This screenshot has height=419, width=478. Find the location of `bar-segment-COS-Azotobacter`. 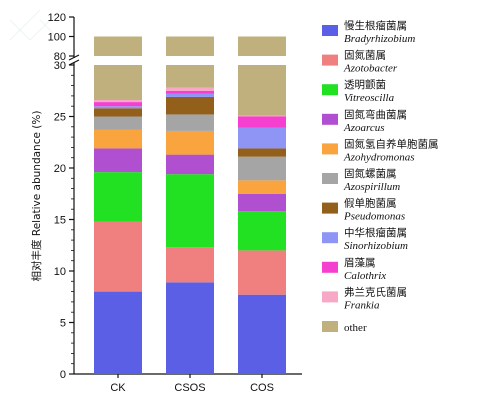

bar-segment-COS-Azotobacter is located at coordinates (262, 272).